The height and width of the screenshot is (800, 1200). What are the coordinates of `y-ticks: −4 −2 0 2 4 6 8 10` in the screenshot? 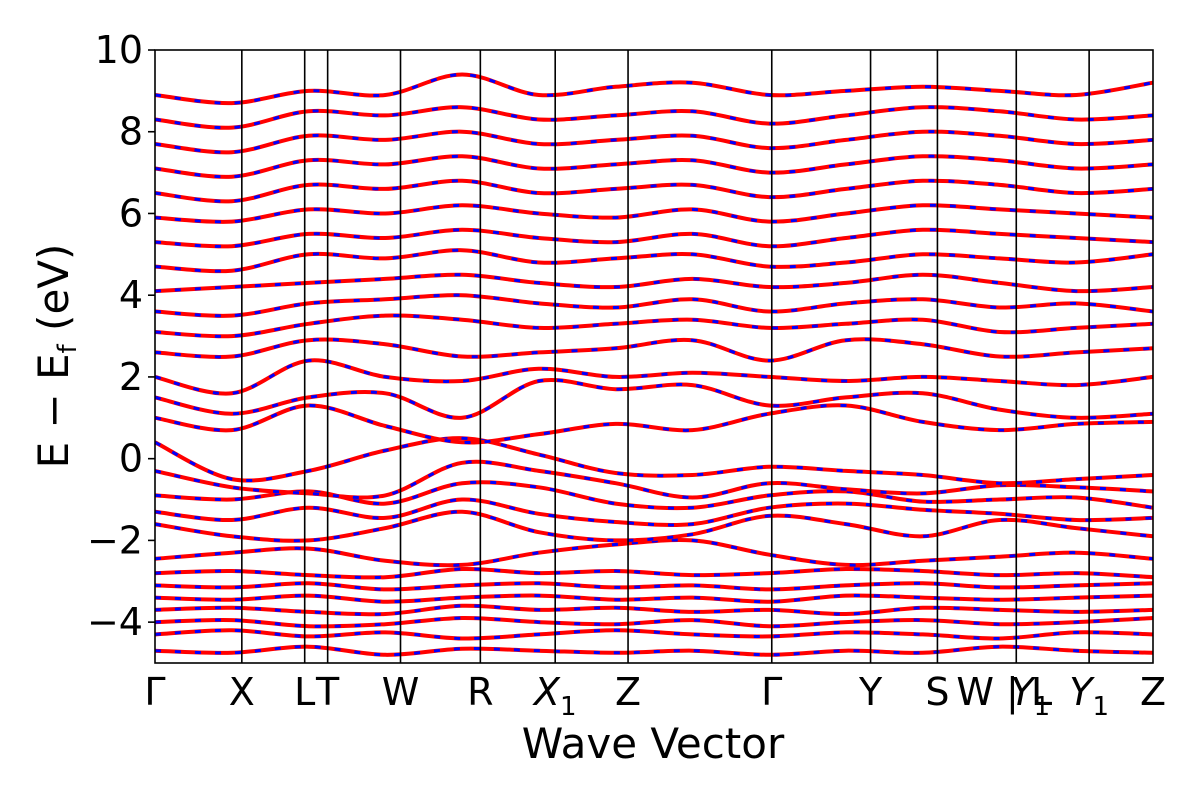 It's located at (121, 336).